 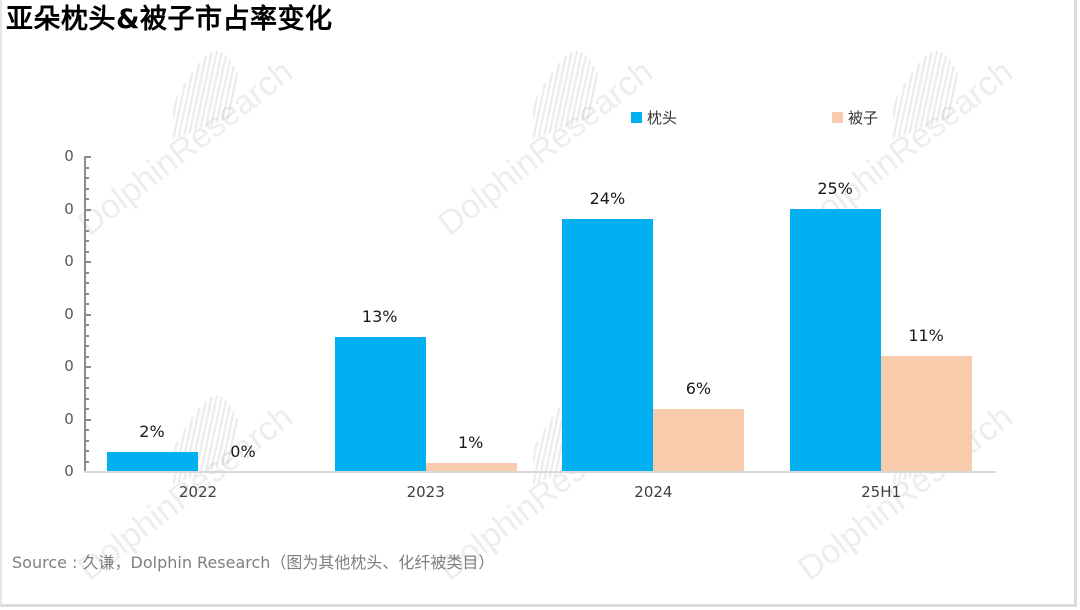 I want to click on data-label: 24%, so click(x=607, y=198).